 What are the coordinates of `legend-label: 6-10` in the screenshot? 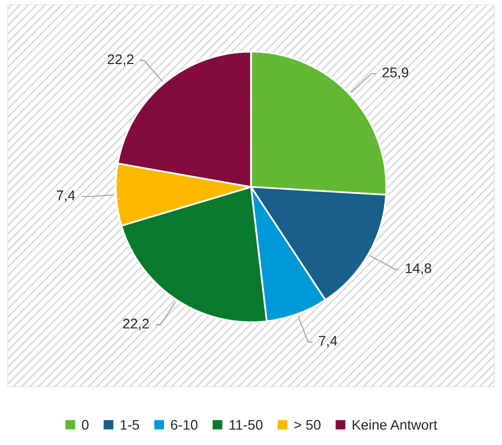 It's located at (184, 425).